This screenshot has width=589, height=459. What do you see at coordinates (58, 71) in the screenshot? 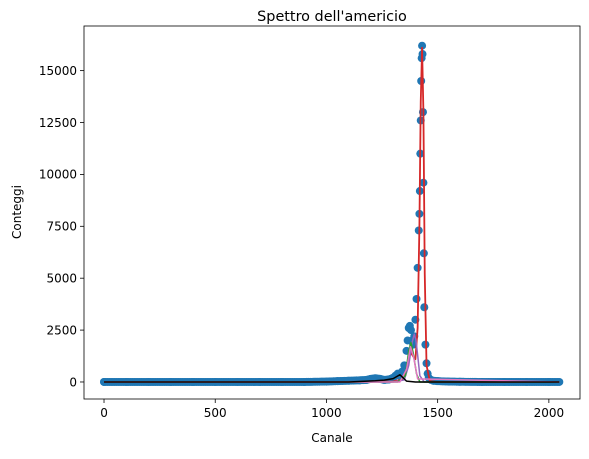
I see `y-tick-label: 15000` at bounding box center [58, 71].